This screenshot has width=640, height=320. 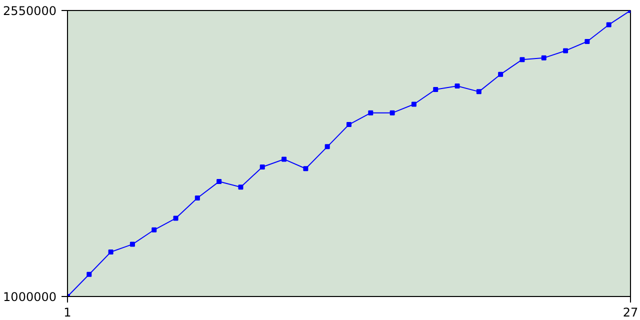 I want to click on y-tick-label: 2550000, so click(x=30, y=11).